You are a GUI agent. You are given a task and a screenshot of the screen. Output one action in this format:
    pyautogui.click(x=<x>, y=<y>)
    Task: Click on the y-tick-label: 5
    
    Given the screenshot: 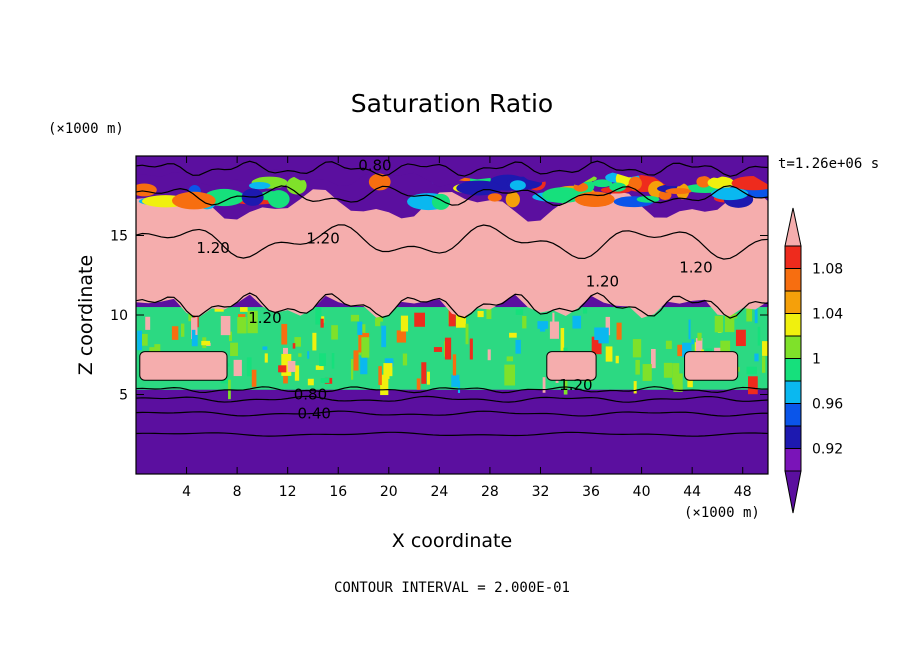 What is the action you would take?
    pyautogui.click(x=123, y=396)
    